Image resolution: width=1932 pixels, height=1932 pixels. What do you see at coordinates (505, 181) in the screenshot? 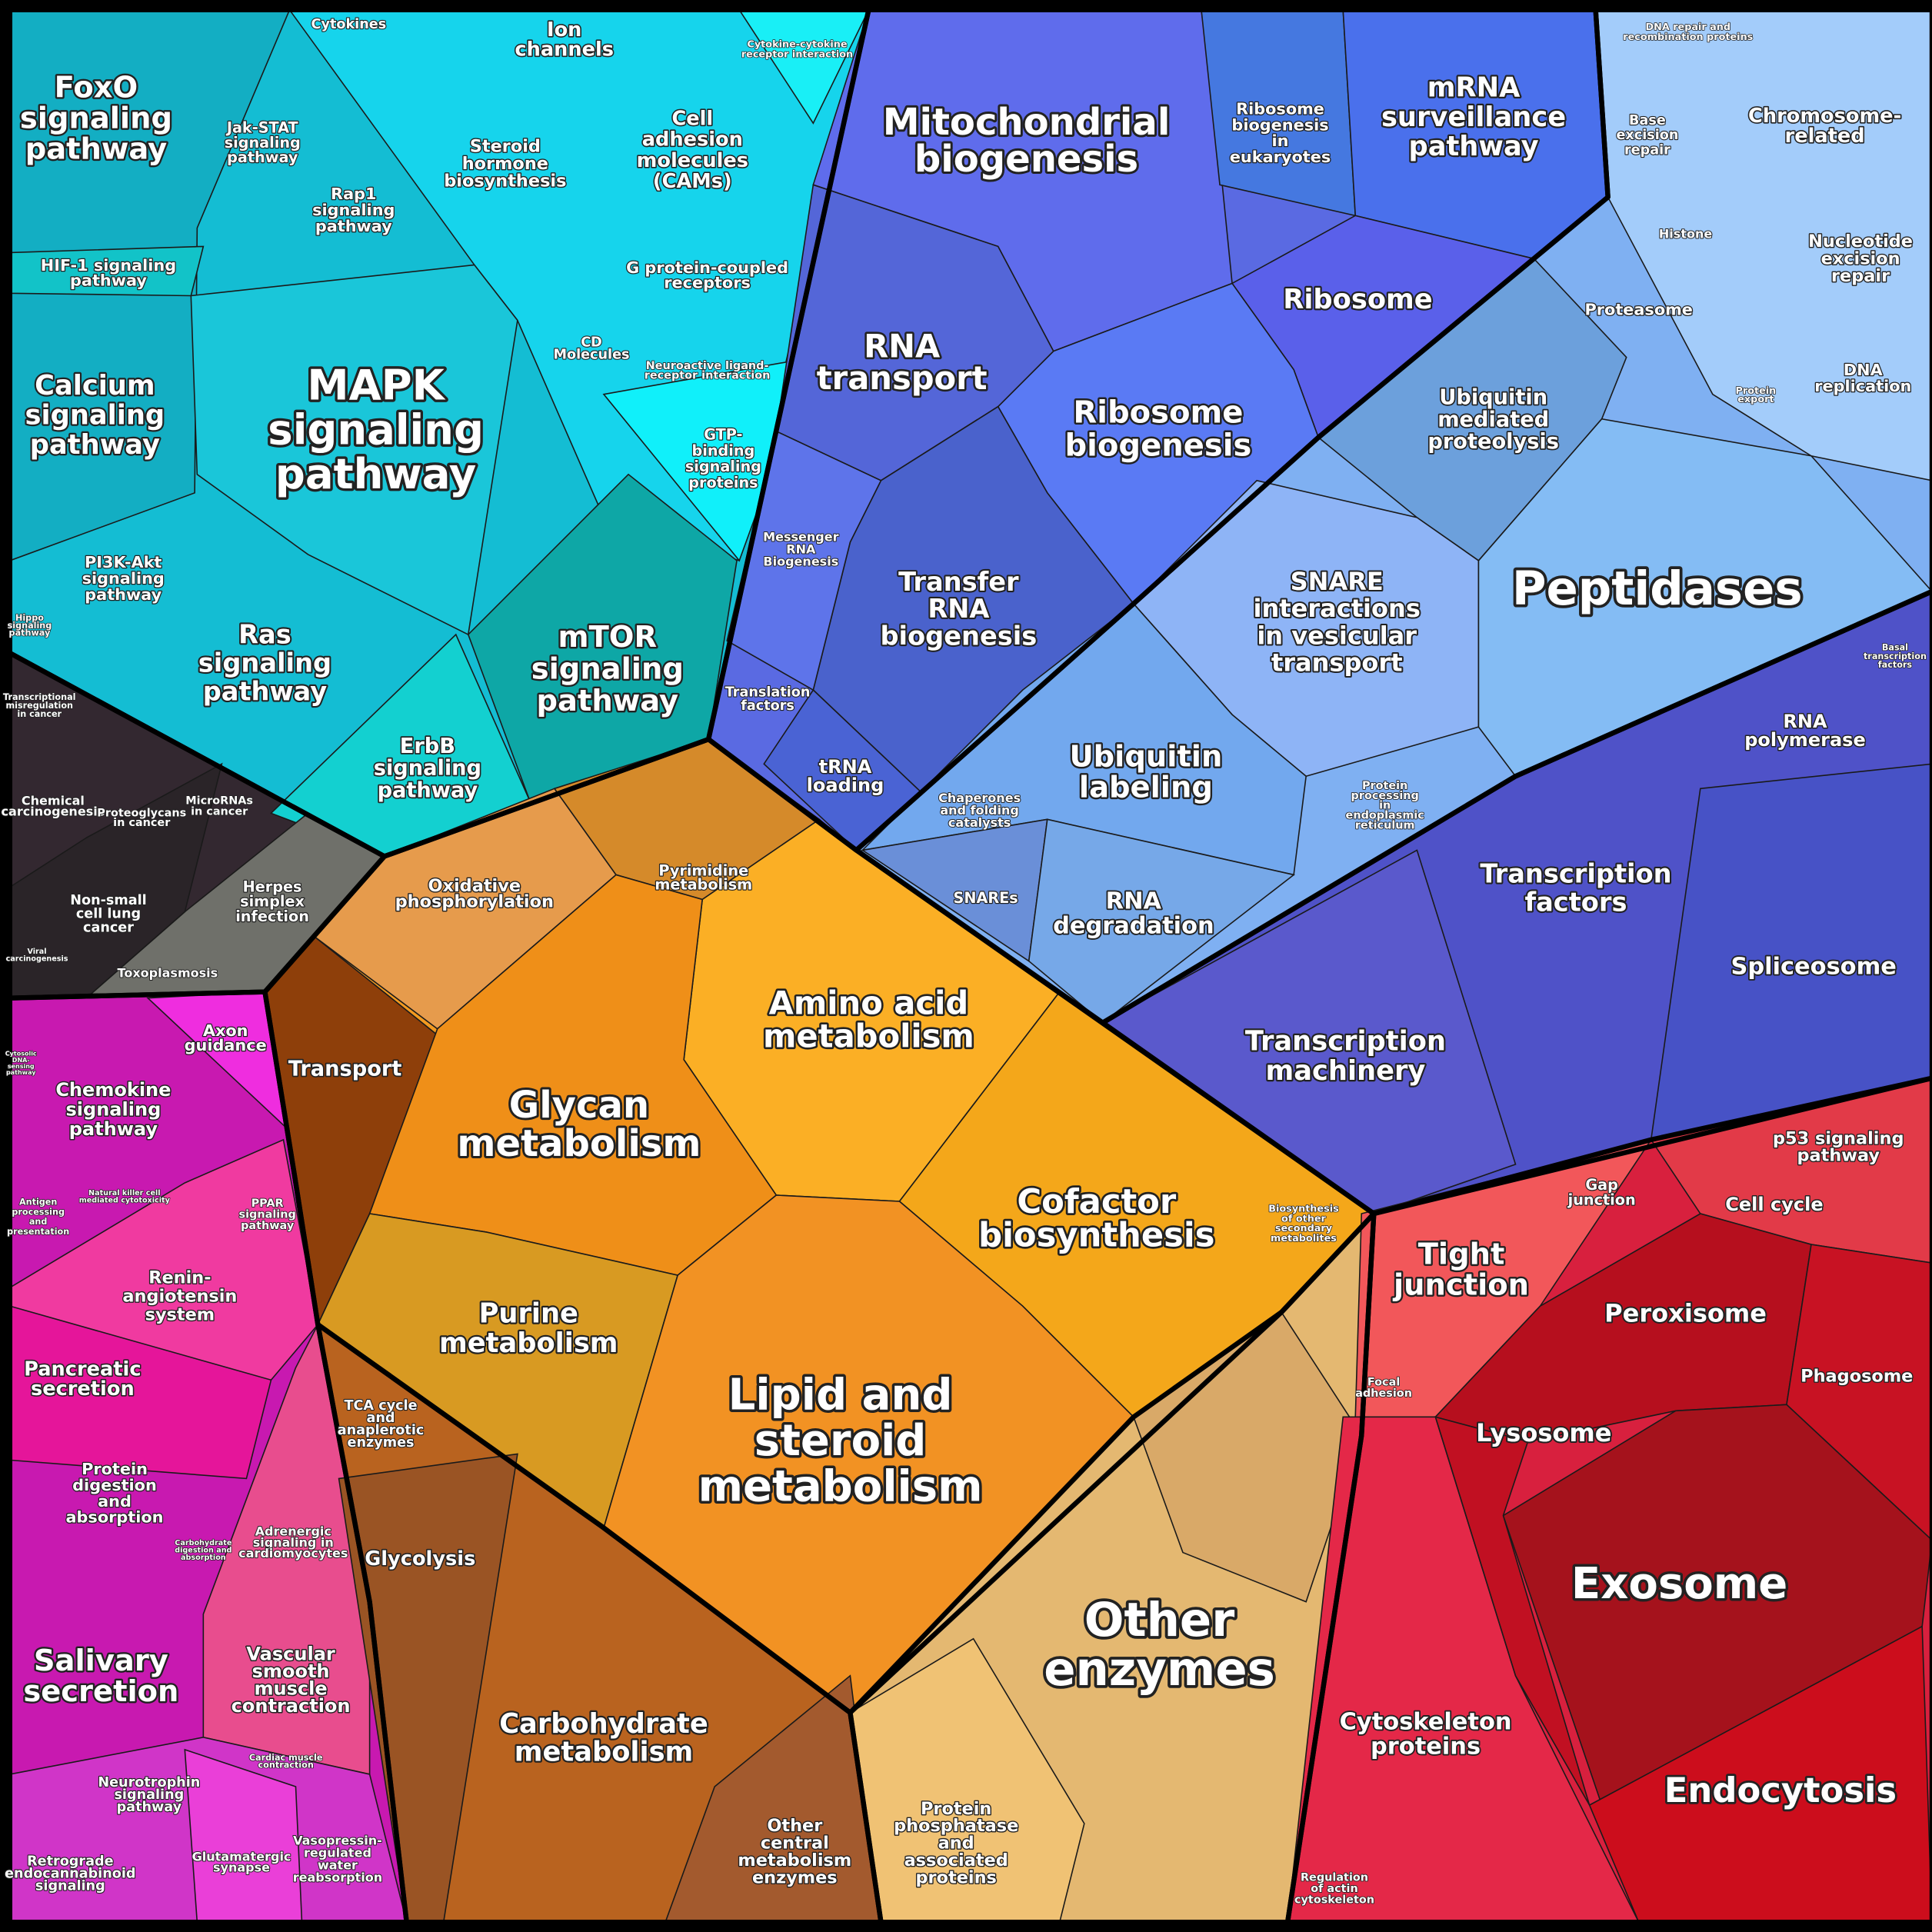
I see `label-line: biosynthesis` at bounding box center [505, 181].